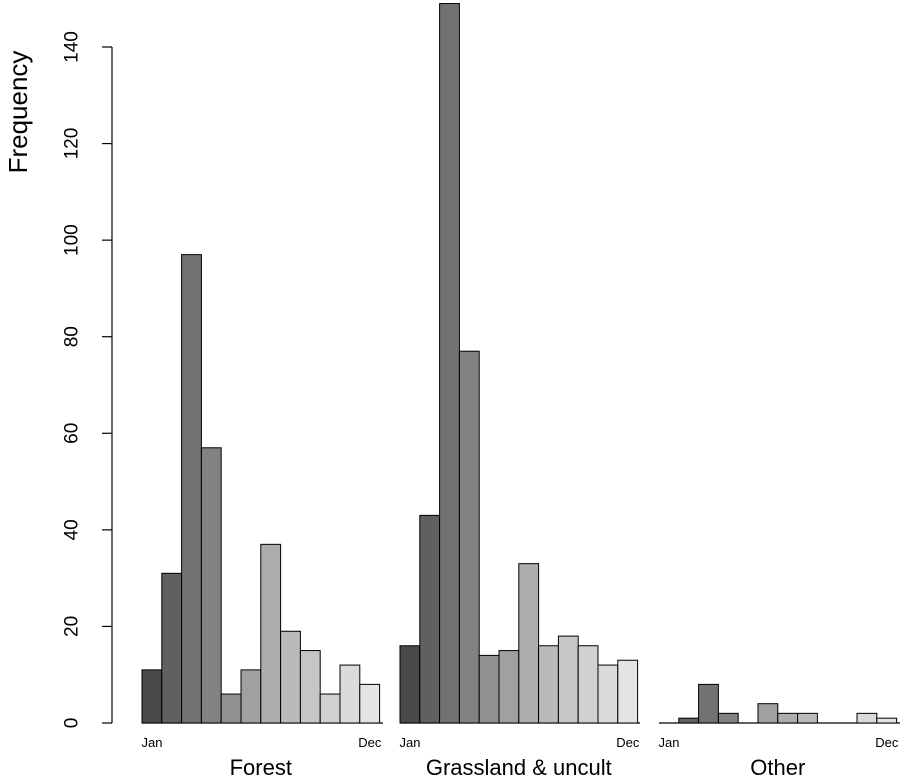  I want to click on group-label: Grassland & uncult, so click(519, 767).